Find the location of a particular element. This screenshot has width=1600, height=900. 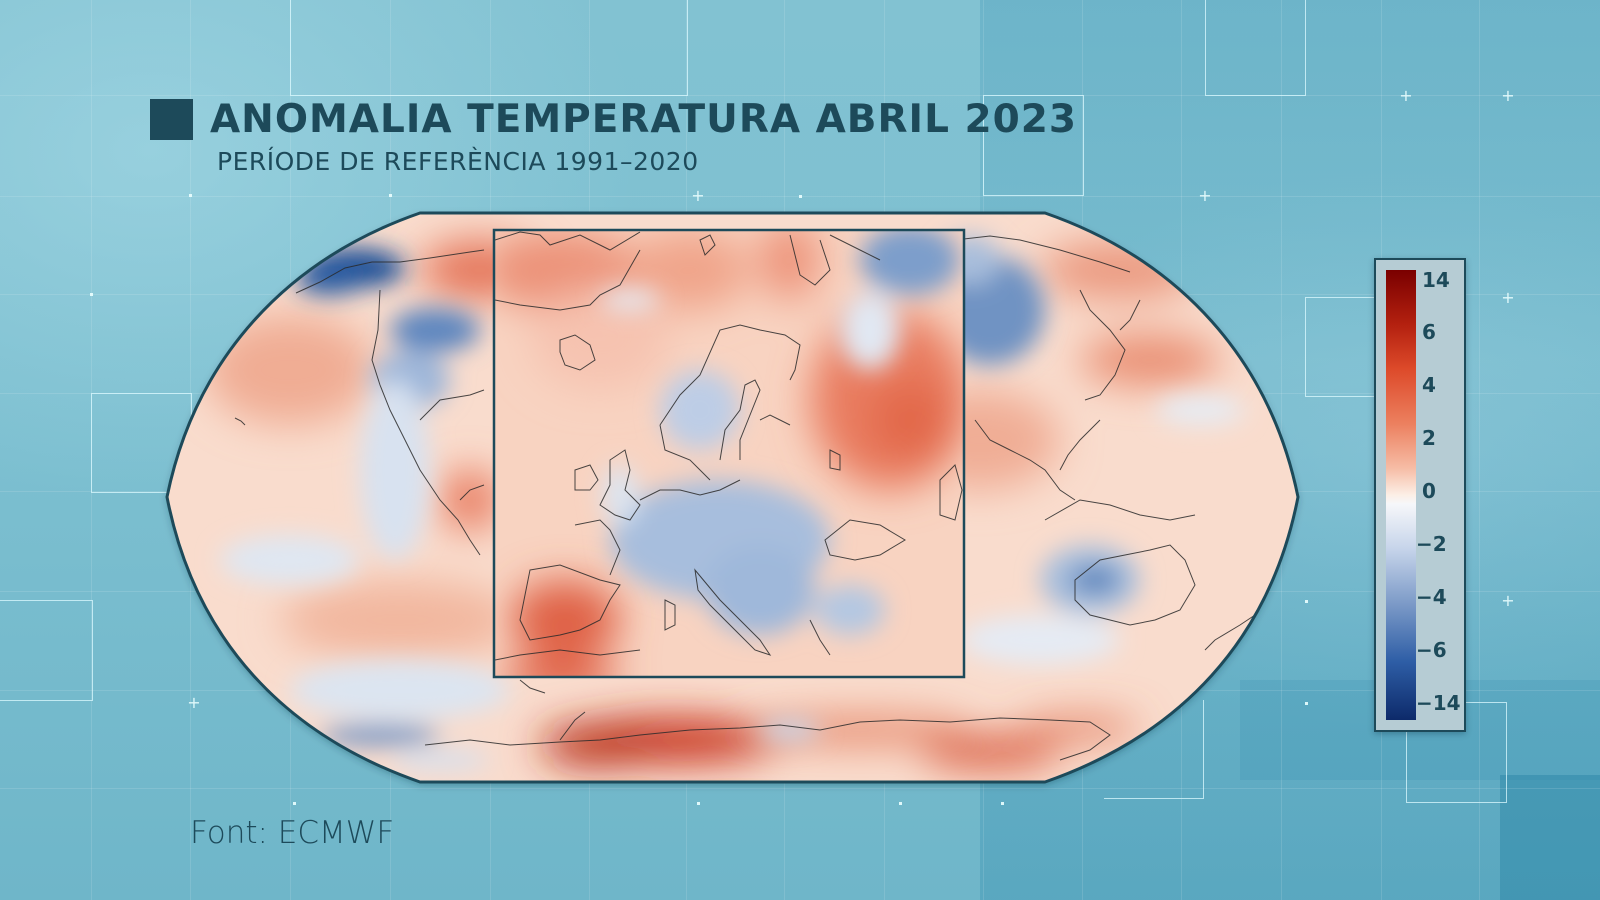

title-marker-icon is located at coordinates (171, 119).